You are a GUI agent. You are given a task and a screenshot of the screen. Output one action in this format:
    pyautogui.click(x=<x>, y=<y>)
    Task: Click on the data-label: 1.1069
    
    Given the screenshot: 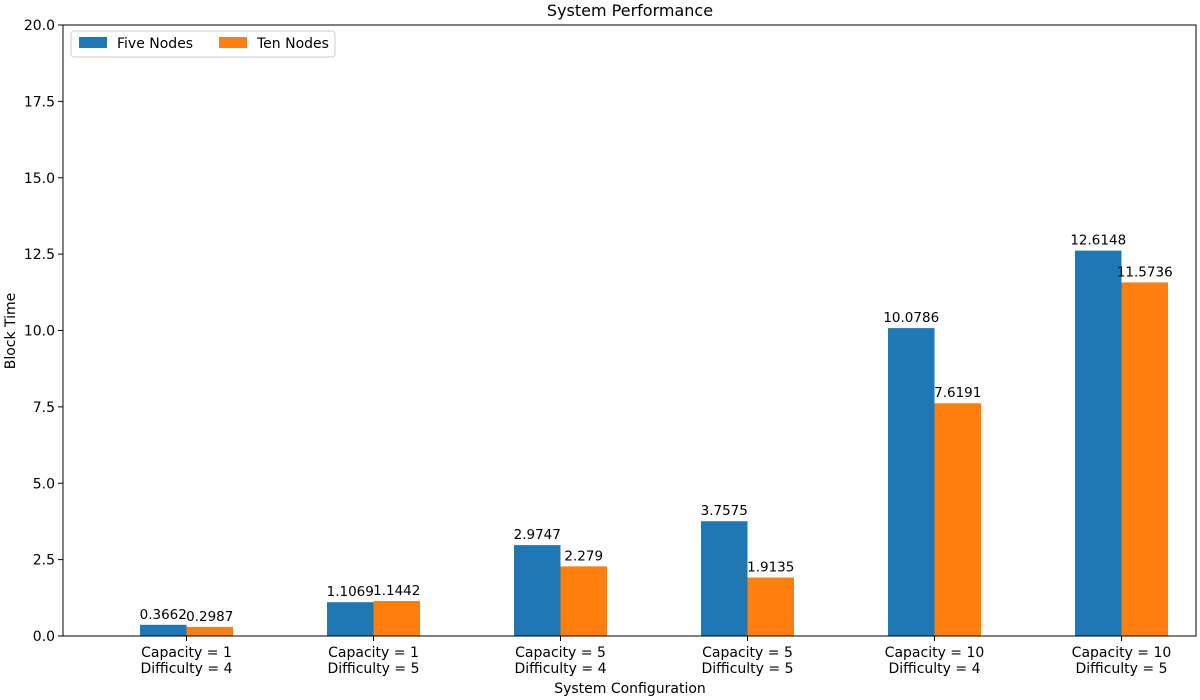 What is the action you would take?
    pyautogui.click(x=350, y=592)
    